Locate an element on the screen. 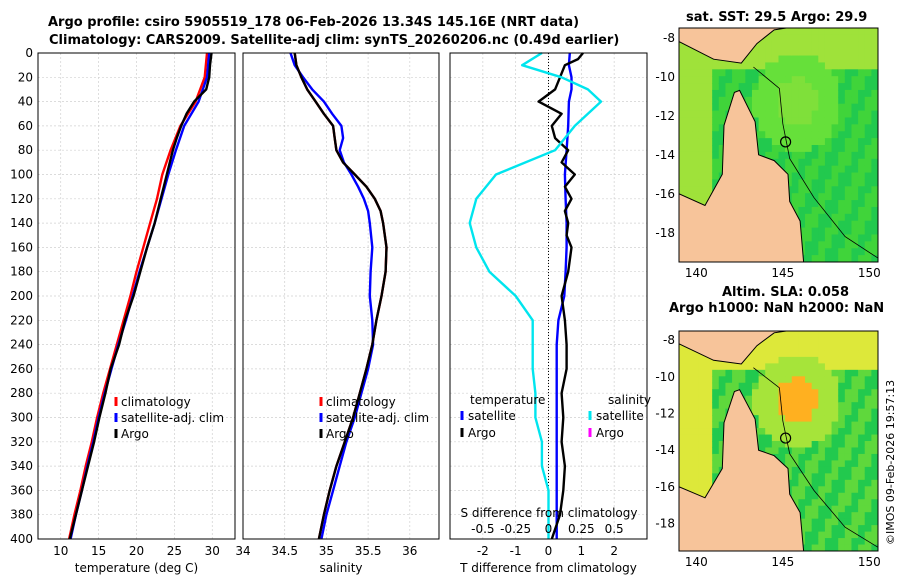  salinity-xtick-label: 34.5 is located at coordinates (284, 551).